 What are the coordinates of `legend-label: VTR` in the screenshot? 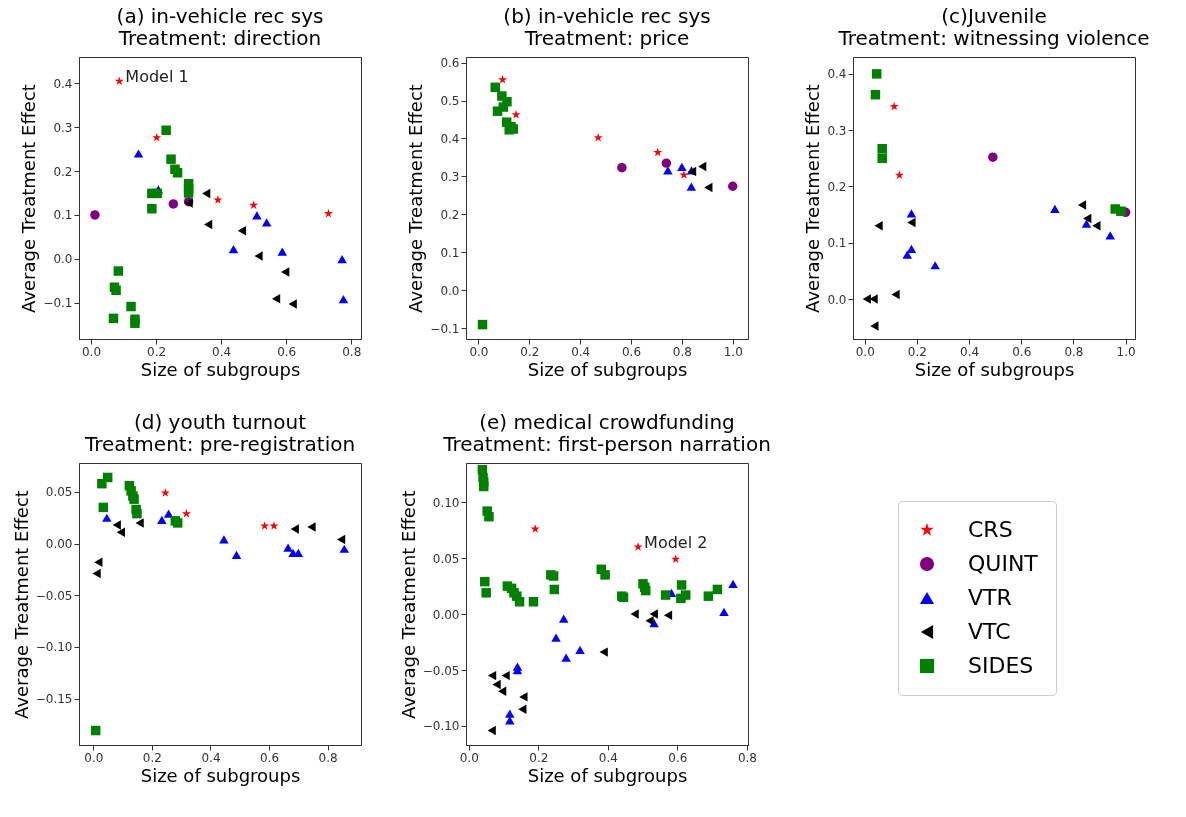 It's located at (990, 597).